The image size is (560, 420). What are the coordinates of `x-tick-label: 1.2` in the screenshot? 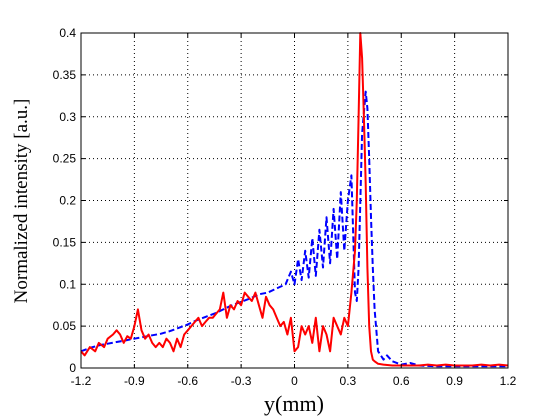 It's located at (508, 381).